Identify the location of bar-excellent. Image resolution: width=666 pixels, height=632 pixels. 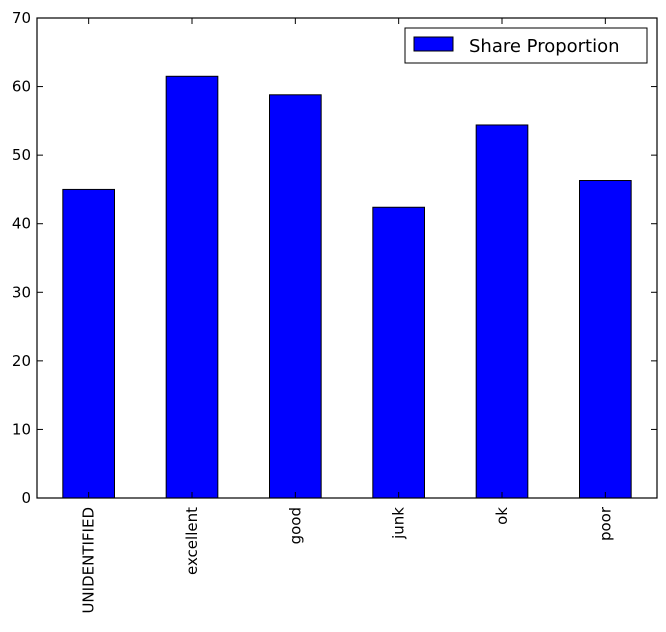
(192, 287).